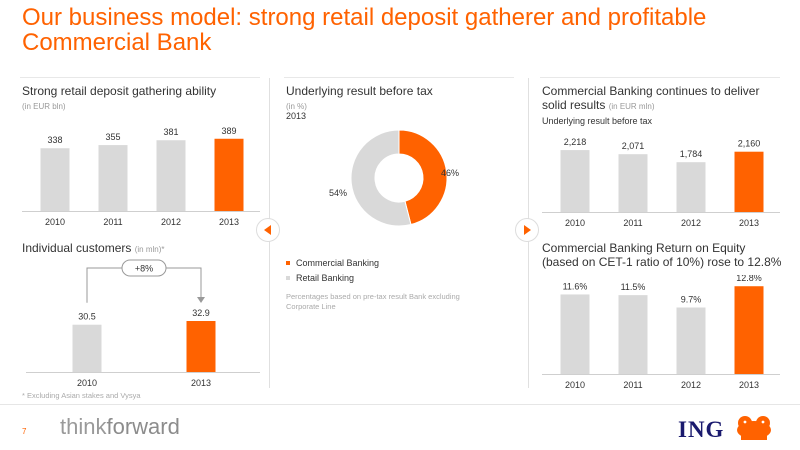  I want to click on brand-tagline: thinkforward, so click(120, 427).